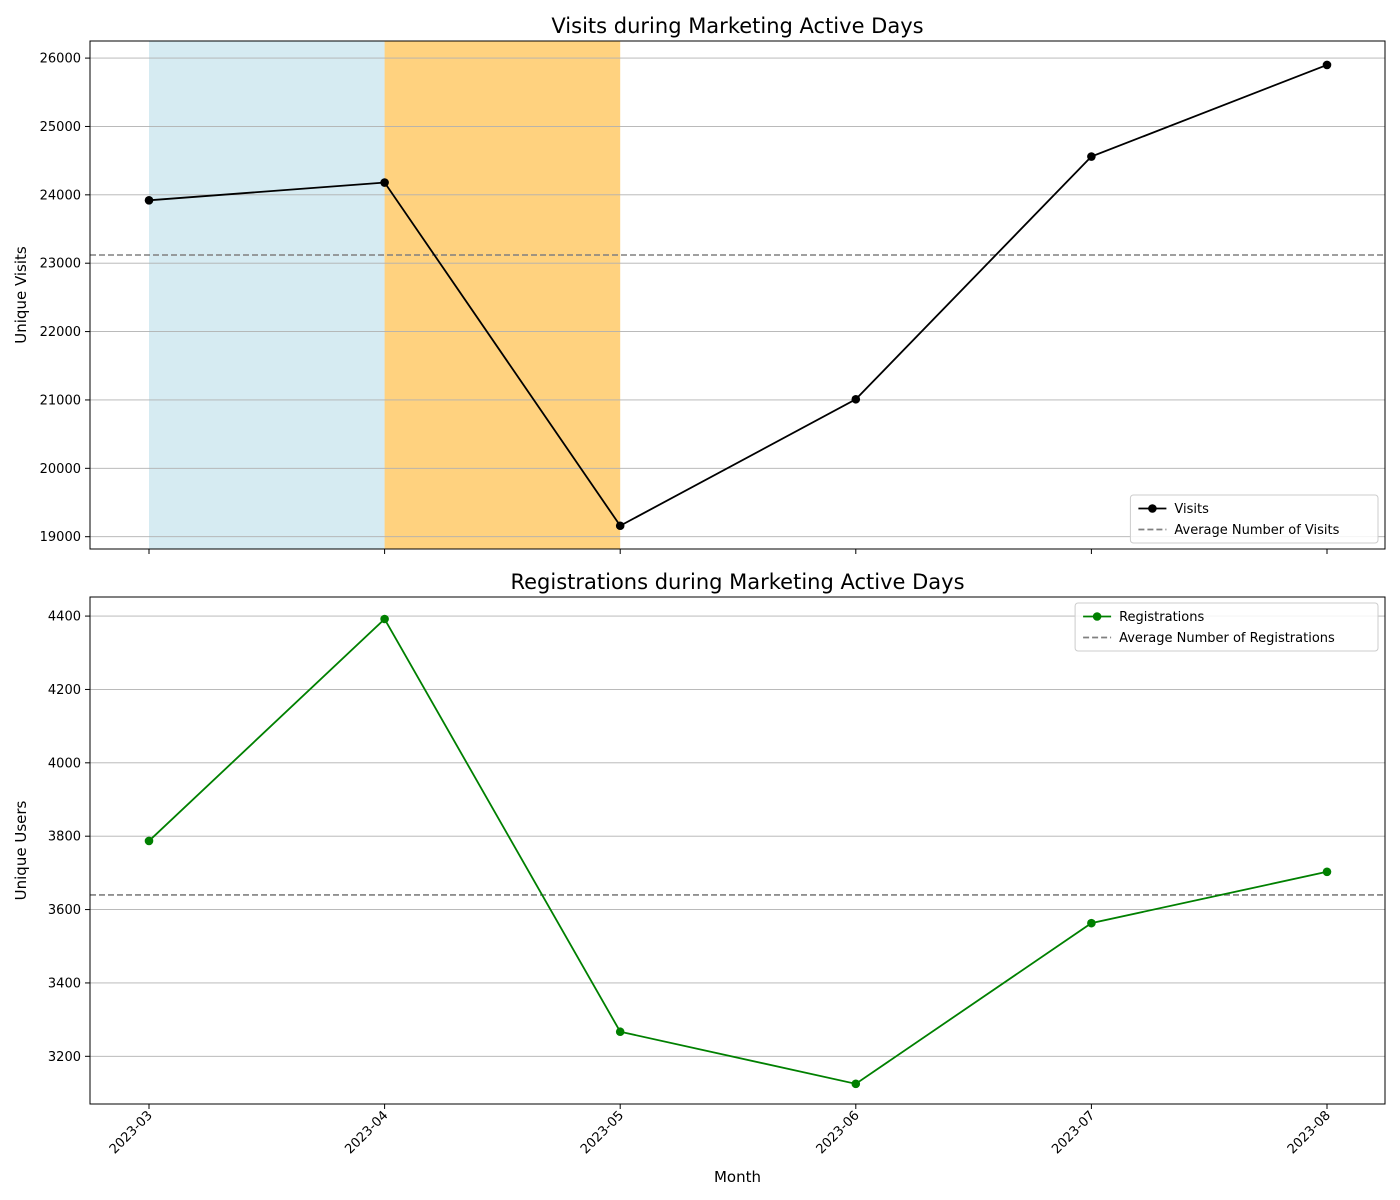 The height and width of the screenshot is (1200, 1400). I want to click on y-tick-label: 22000, so click(60, 332).